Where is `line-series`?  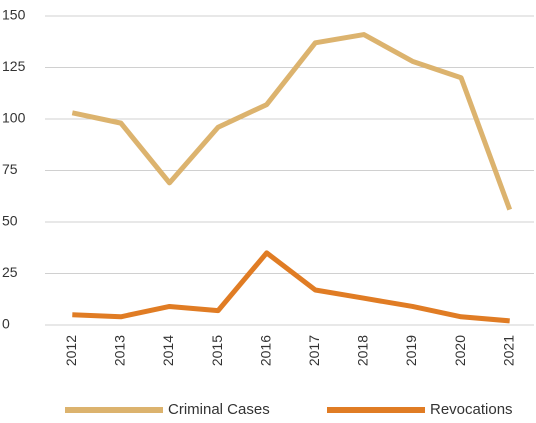 line-series is located at coordinates (291, 287).